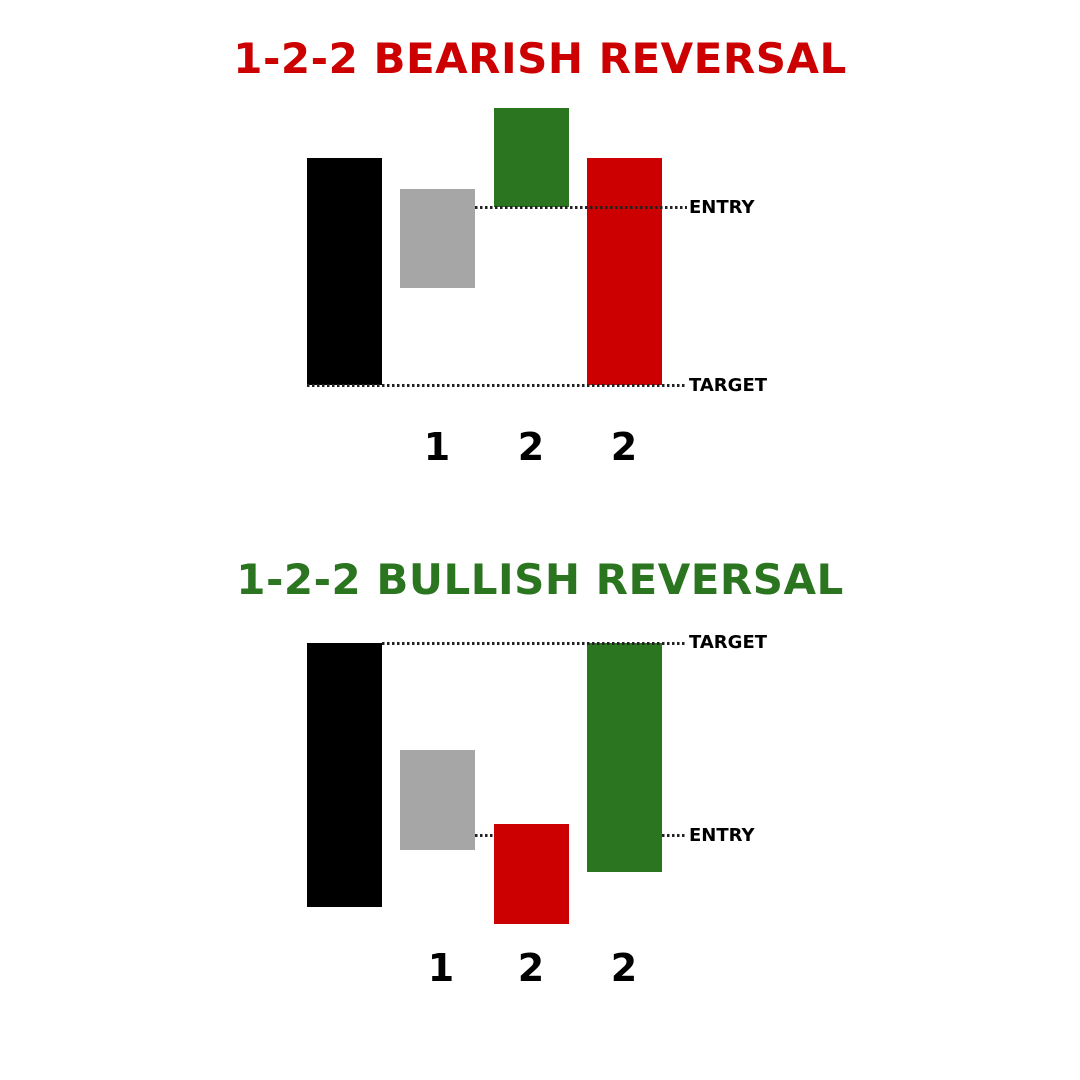 The width and height of the screenshot is (1080, 1080). I want to click on bullish-outside-candle, so click(344, 775).